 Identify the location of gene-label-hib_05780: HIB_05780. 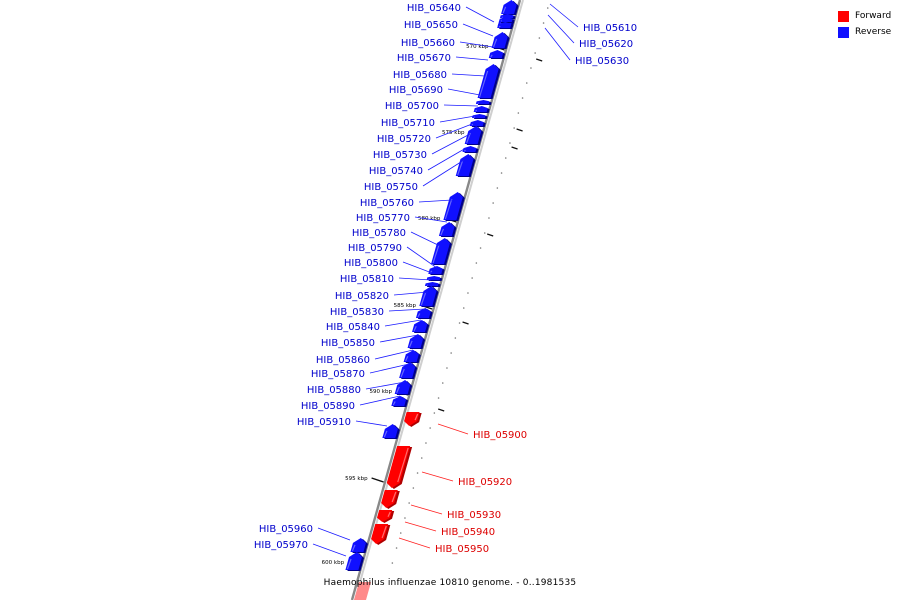
(379, 233).